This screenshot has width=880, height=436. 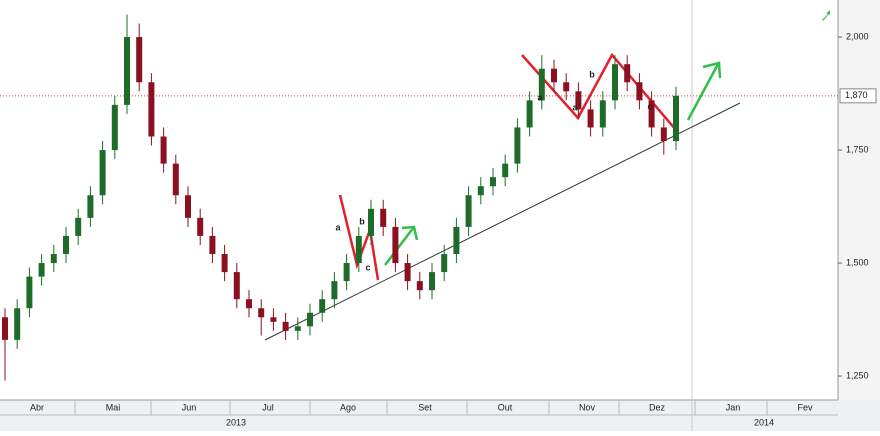 What do you see at coordinates (189, 407) in the screenshot?
I see `x-tick-label: Jun` at bounding box center [189, 407].